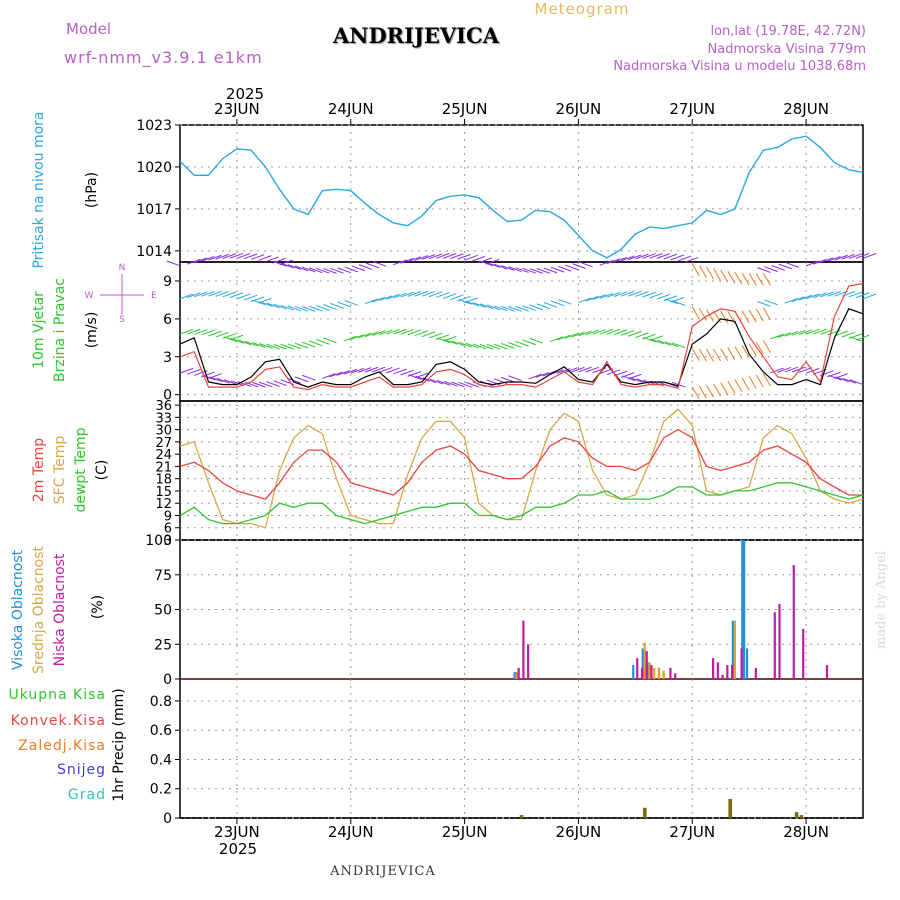 This screenshot has height=900, width=900. Describe the element at coordinates (504, 610) in the screenshot. I see `y-tick-labels: 100 75 50 25 0` at that location.